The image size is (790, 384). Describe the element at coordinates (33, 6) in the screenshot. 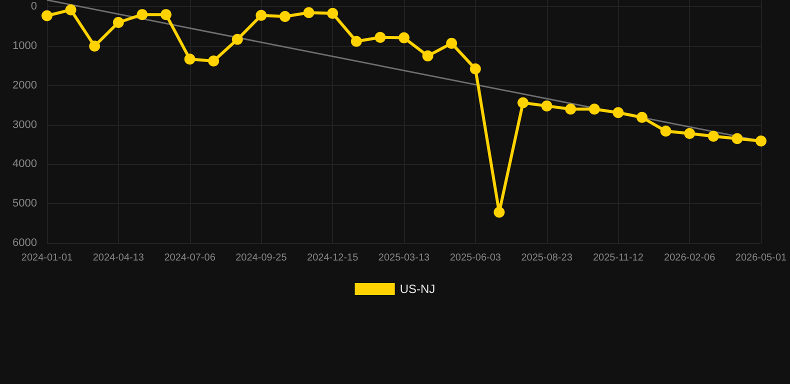

I see `y-tick-label: 0` at that location.